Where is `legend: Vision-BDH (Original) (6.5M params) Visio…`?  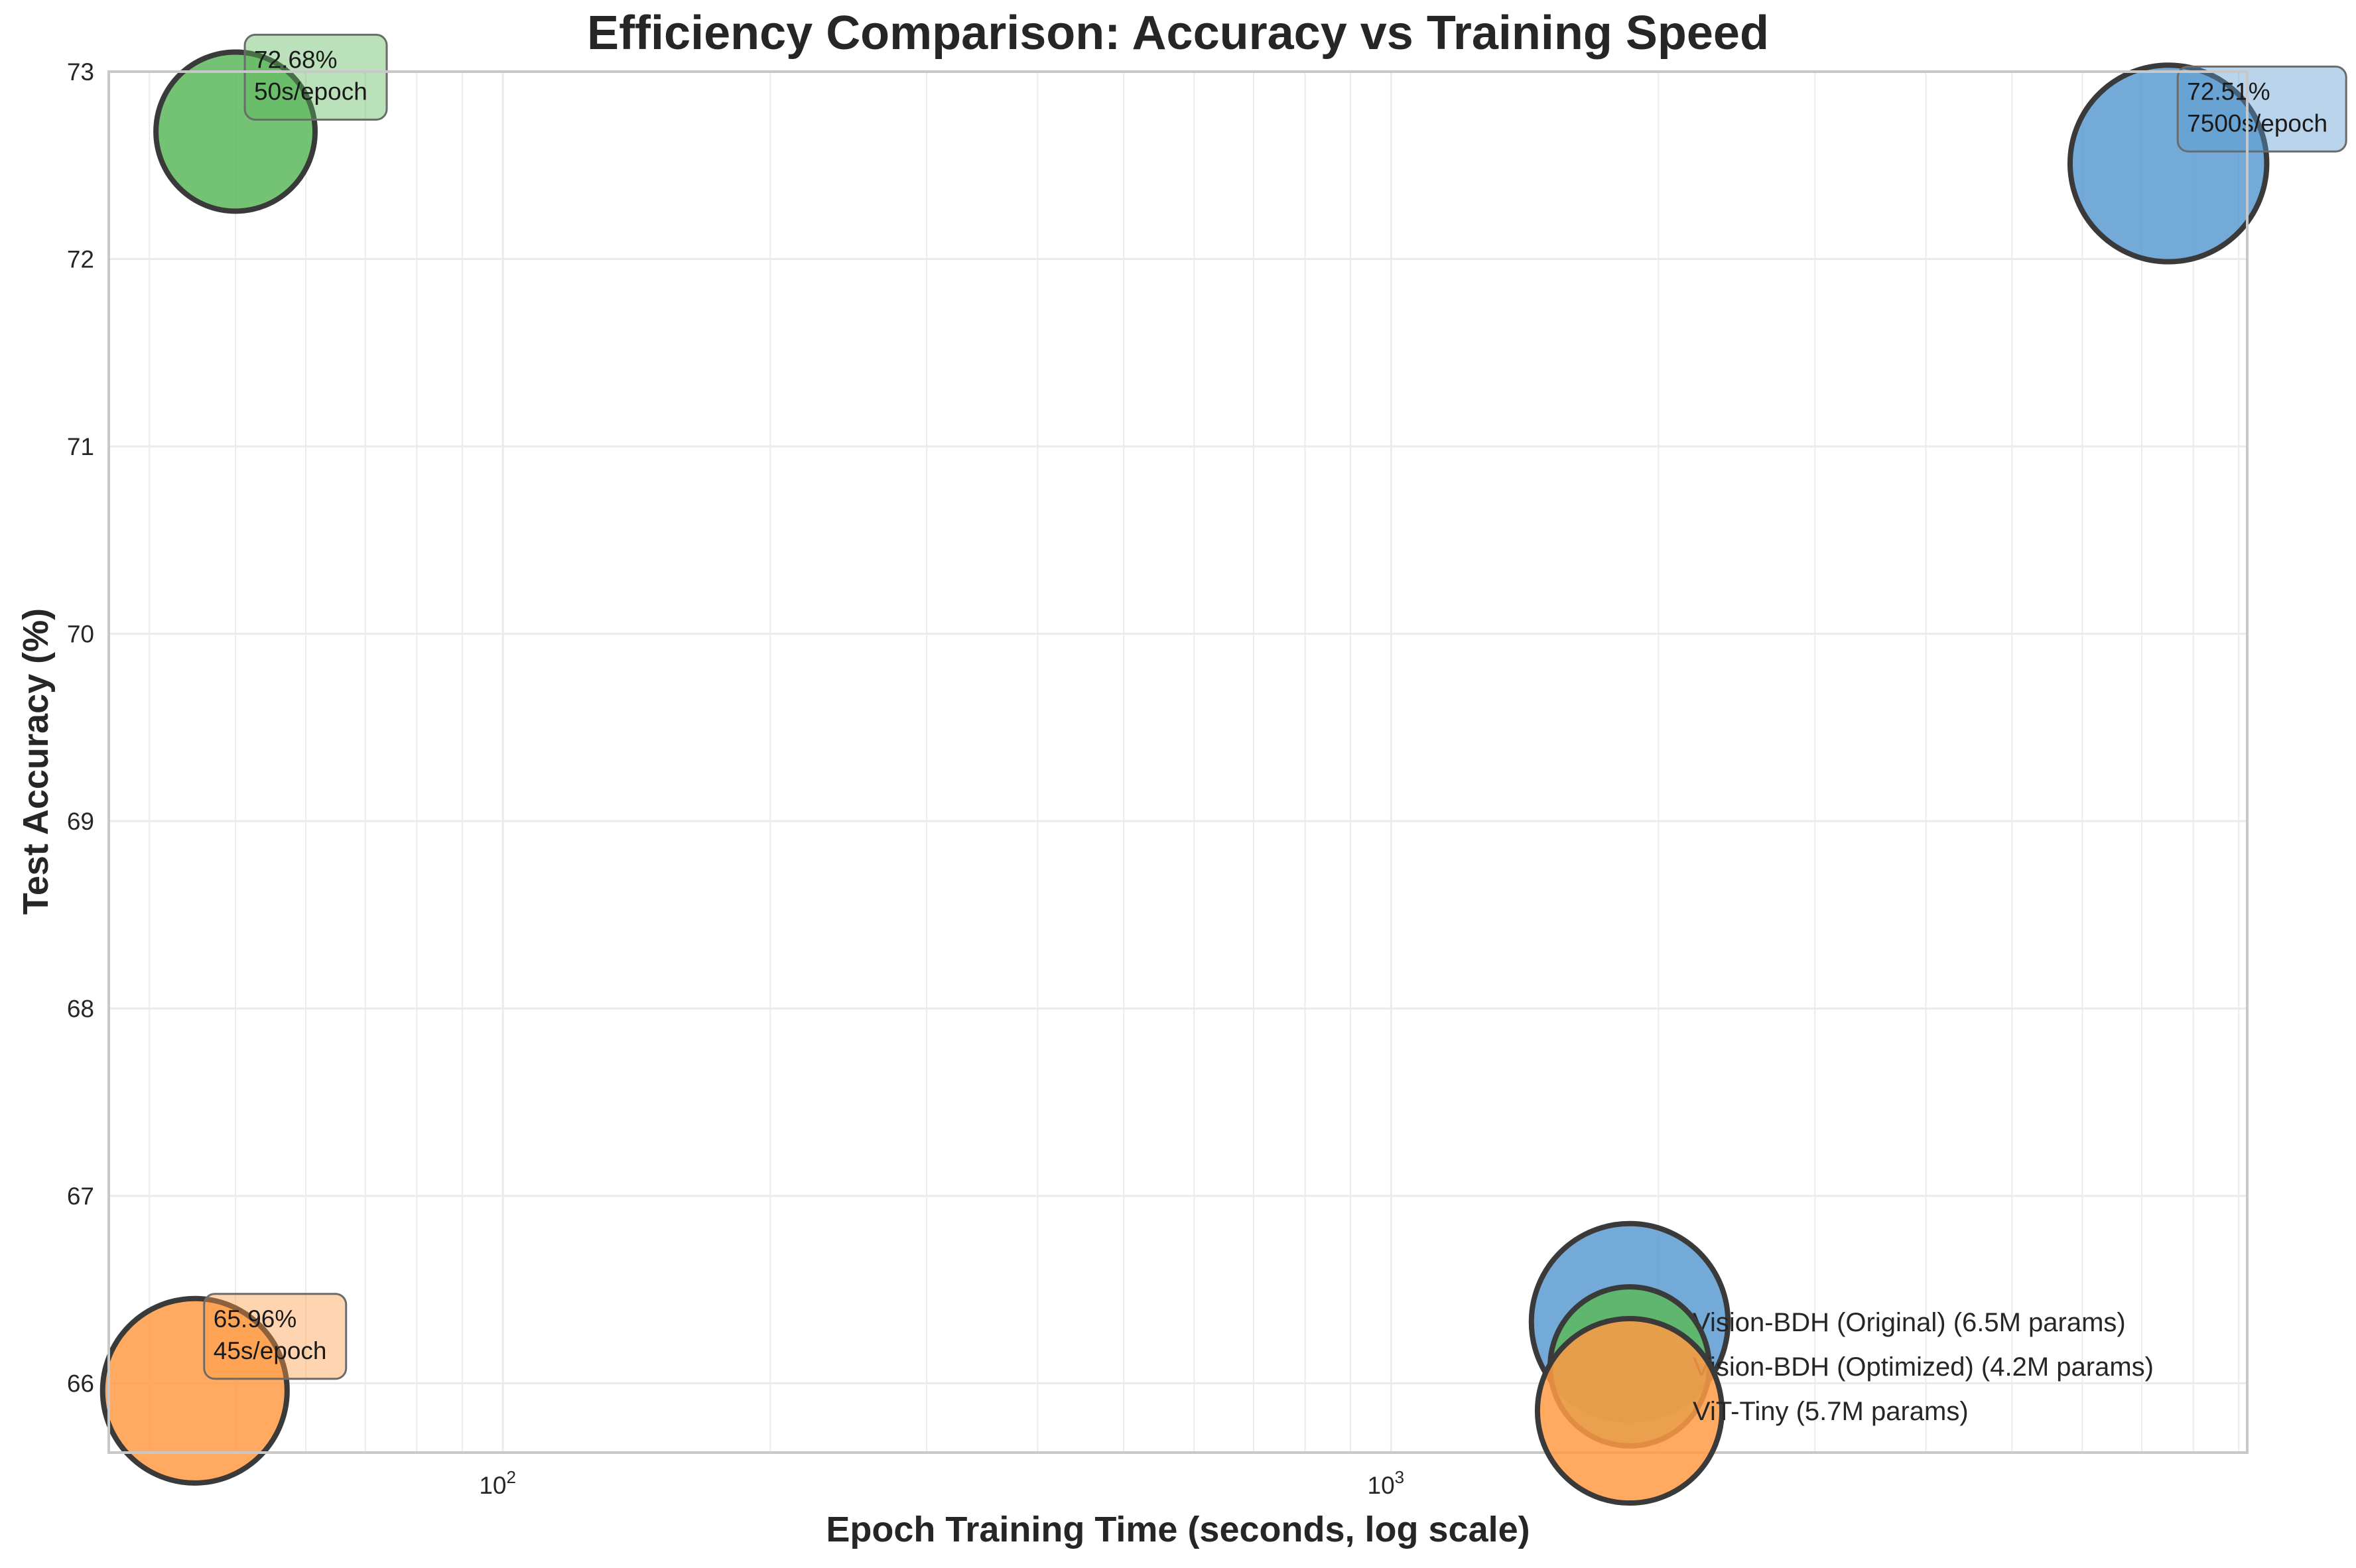 legend: Vision-BDH (Original) (6.5M params) Visio… is located at coordinates (1841, 1363).